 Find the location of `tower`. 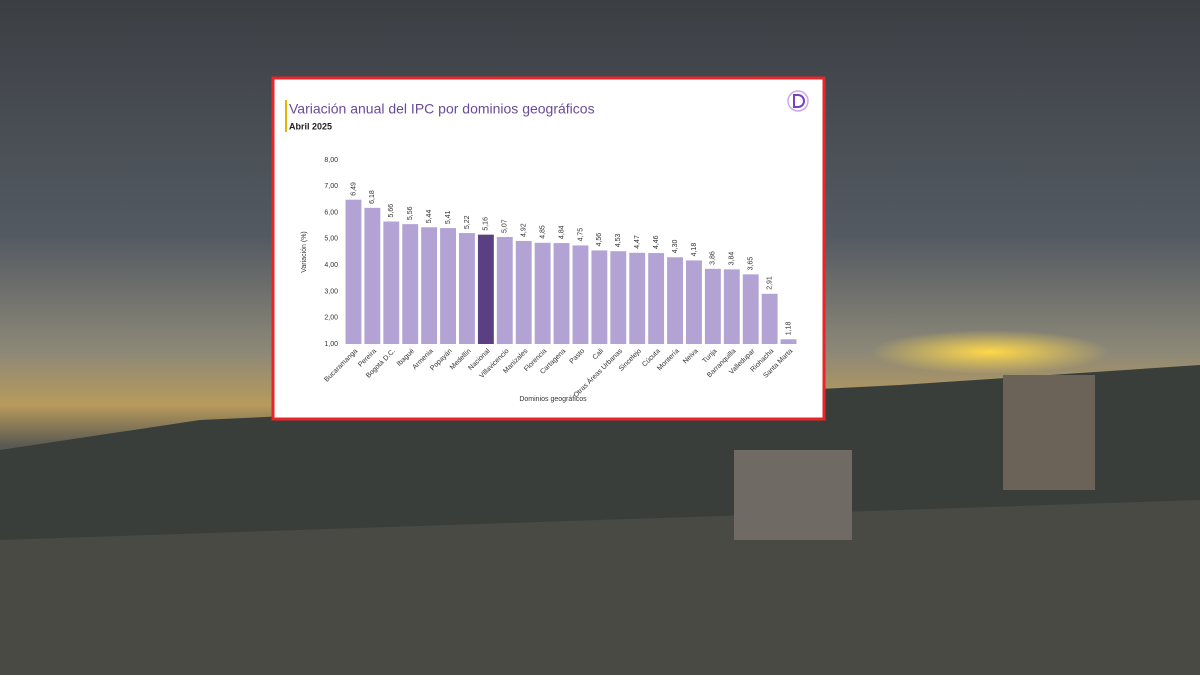

tower is located at coordinates (1049, 432).